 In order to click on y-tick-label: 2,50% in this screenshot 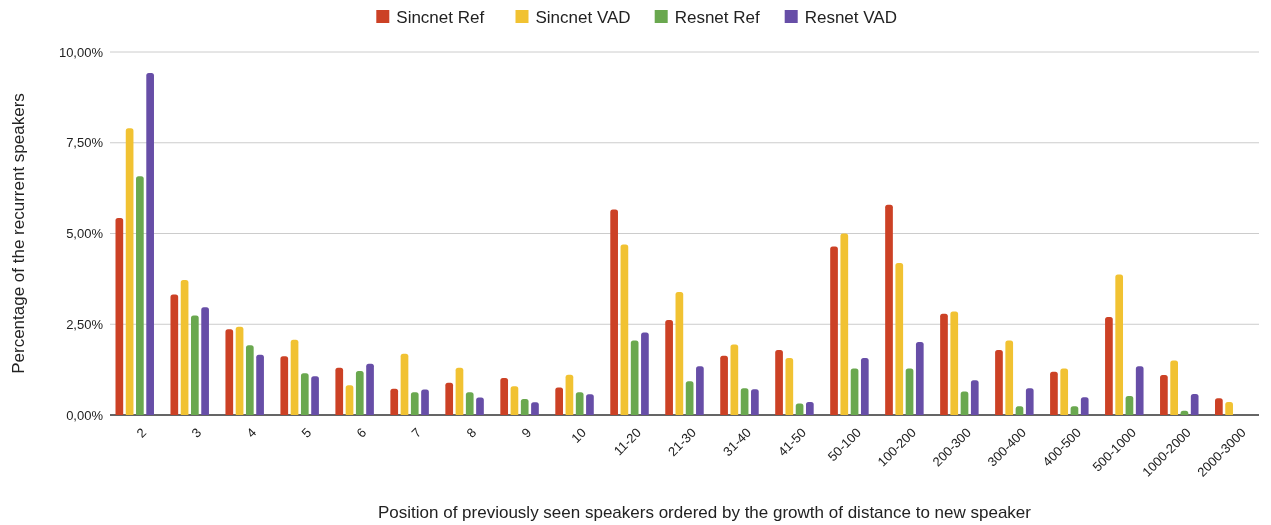, I will do `click(85, 324)`.